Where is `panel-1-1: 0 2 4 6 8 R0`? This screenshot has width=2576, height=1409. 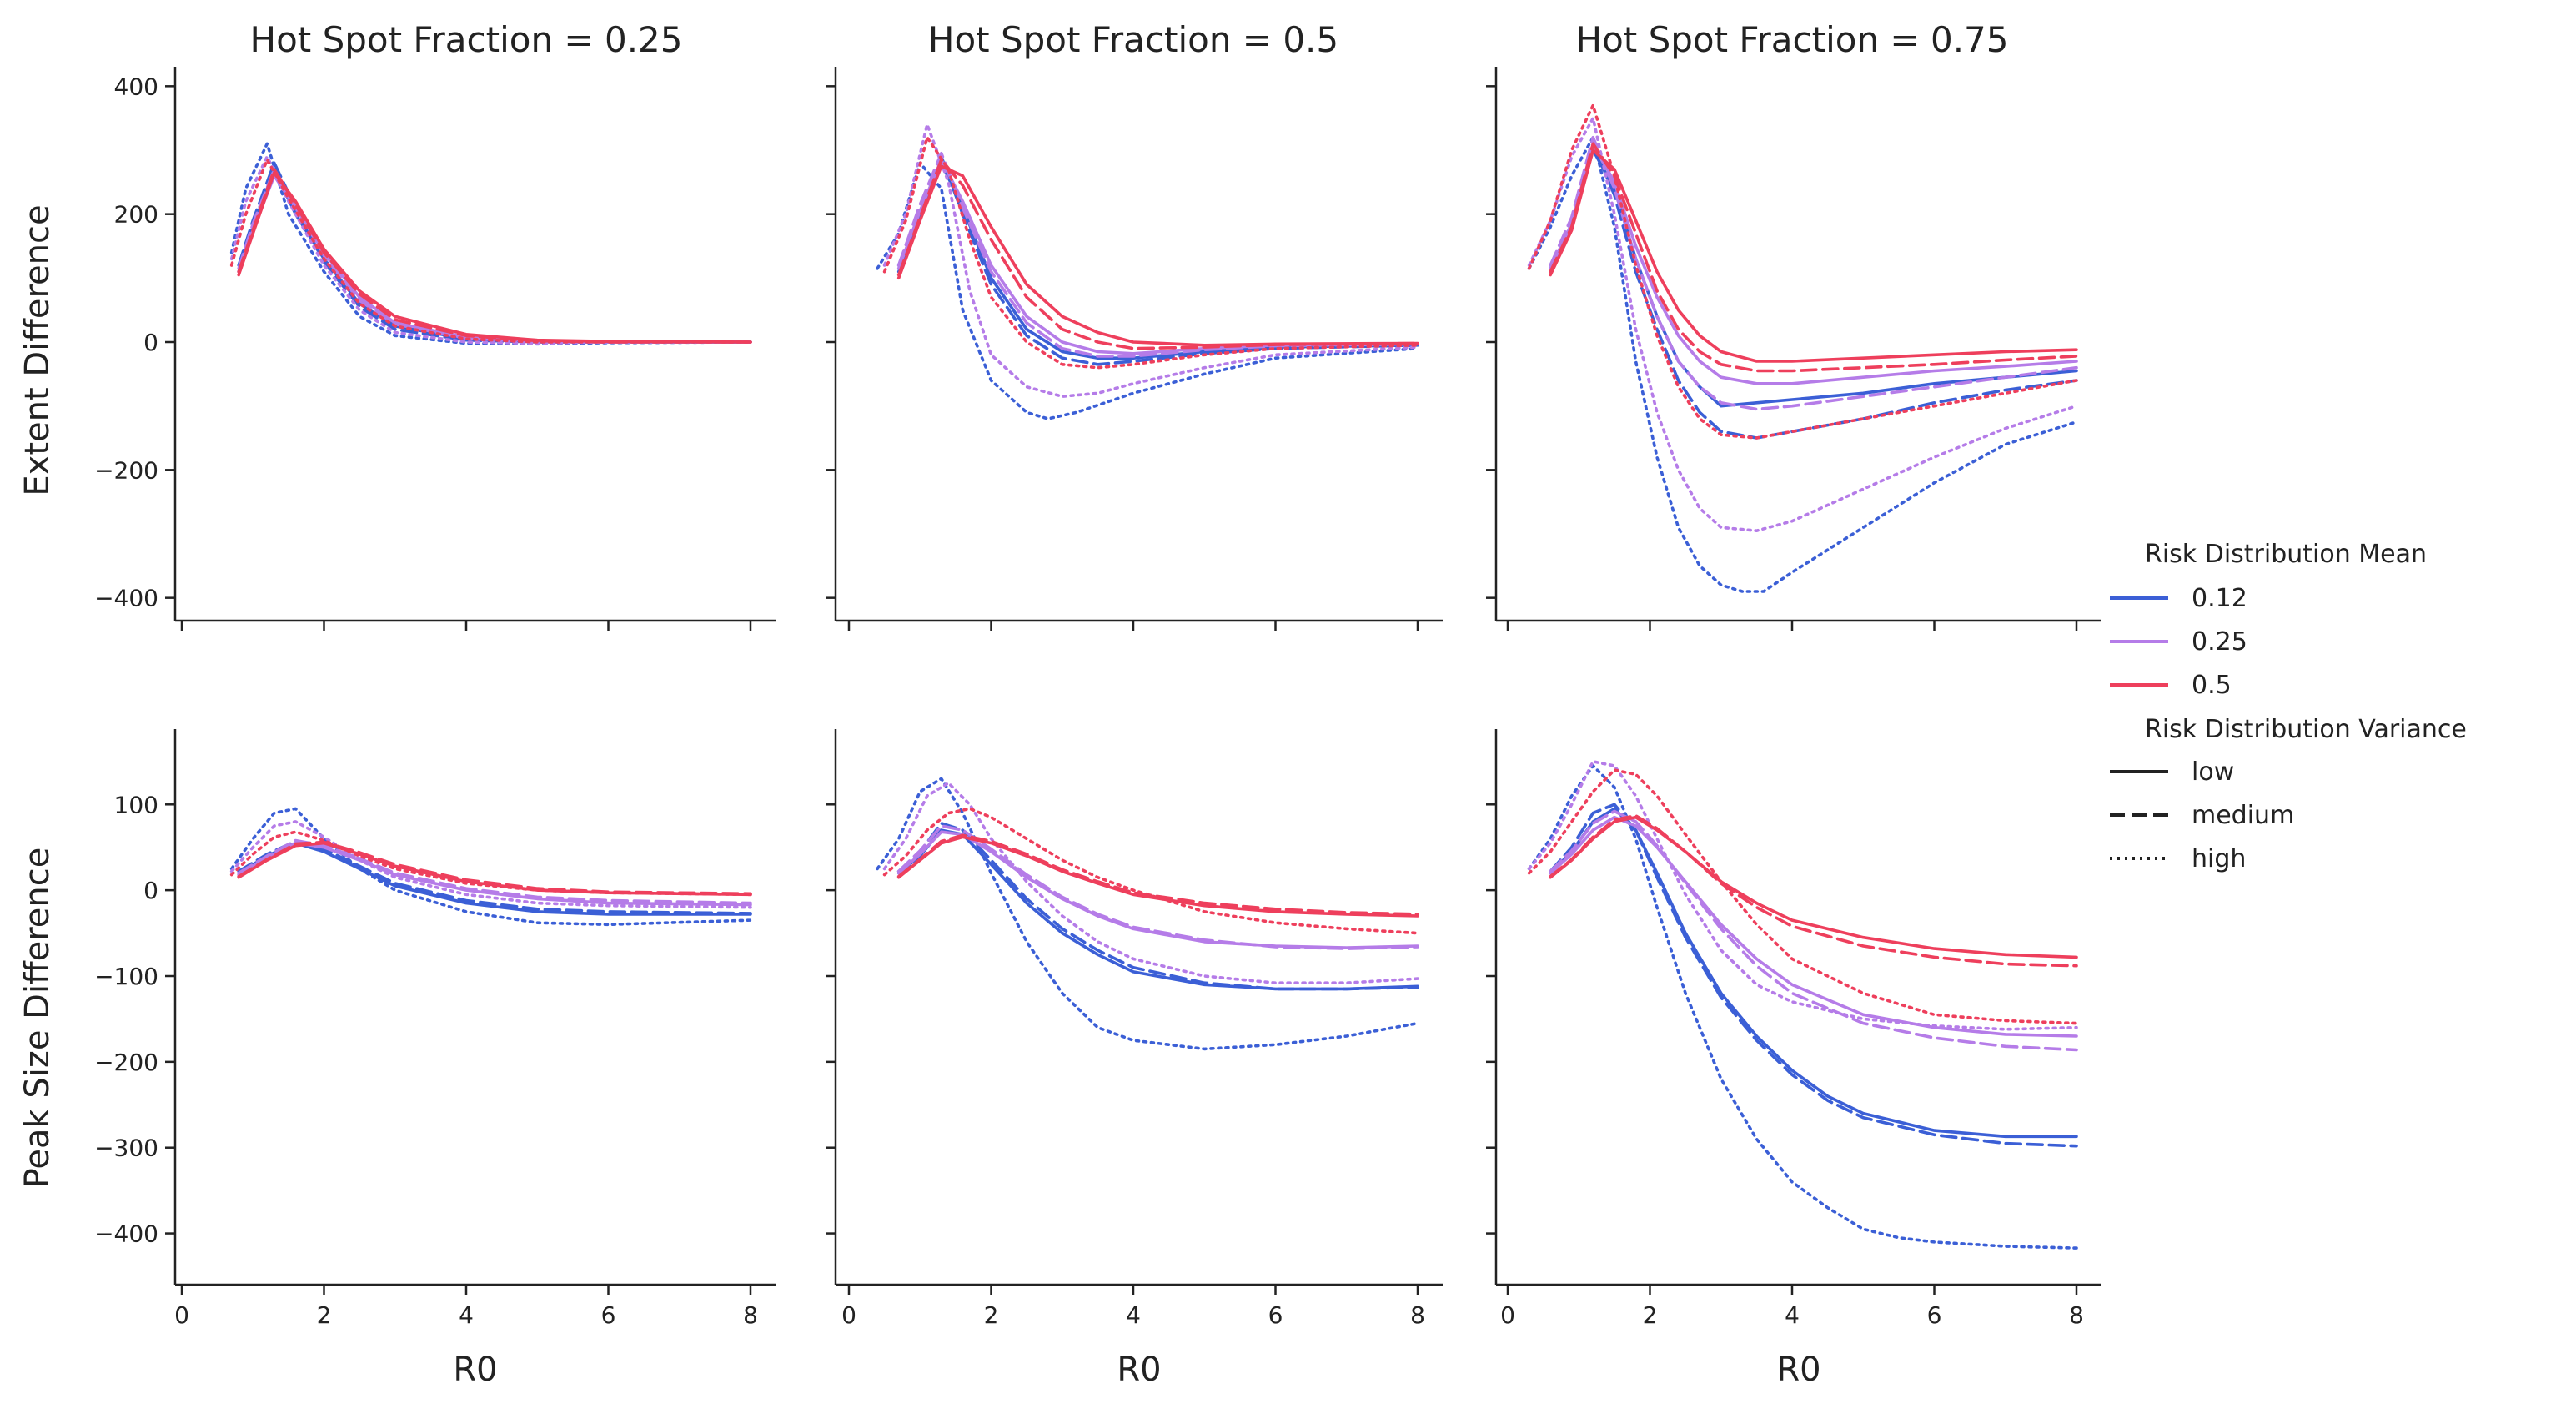 panel-1-1: 0 2 4 6 8 R0 is located at coordinates (1134, 1059).